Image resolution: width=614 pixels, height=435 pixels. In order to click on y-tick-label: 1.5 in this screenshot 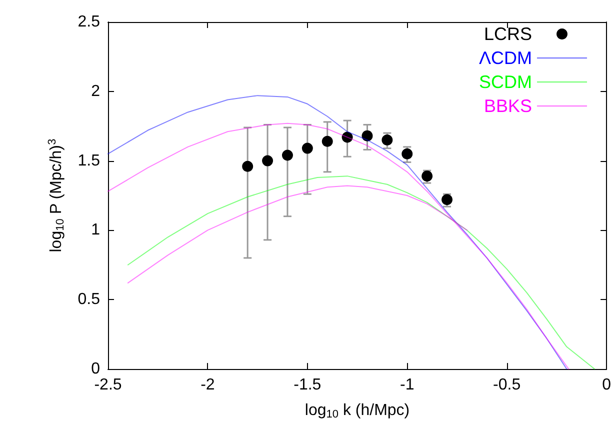, I will do `click(89, 161)`.